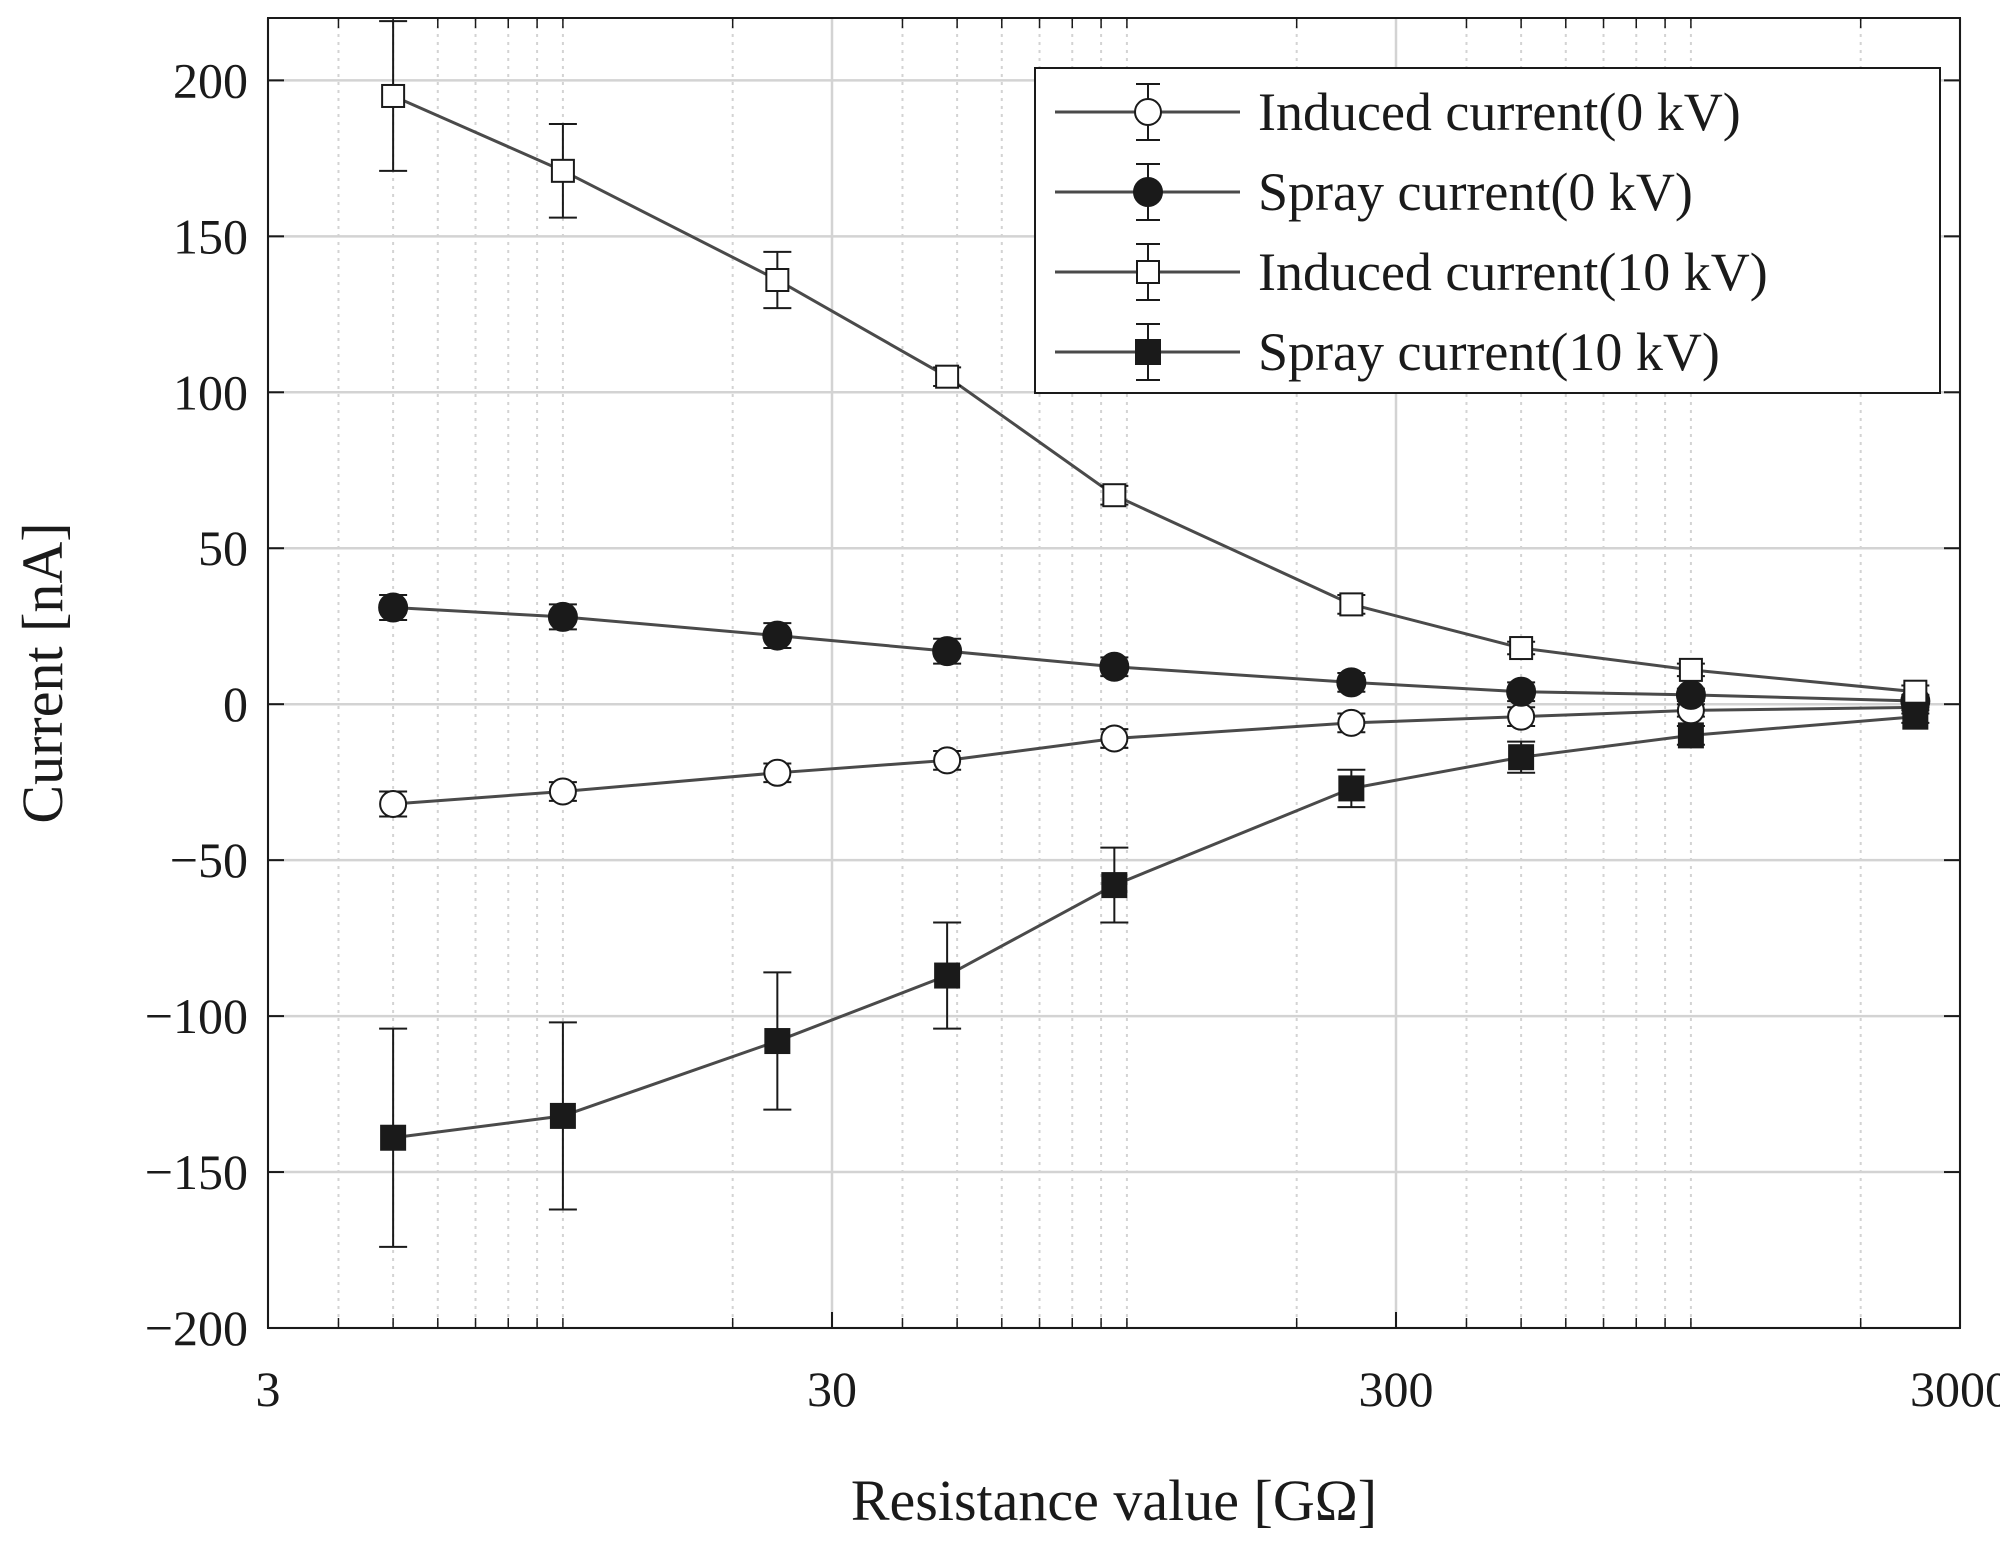 The width and height of the screenshot is (2000, 1558). I want to click on legend-box, so click(1487, 230).